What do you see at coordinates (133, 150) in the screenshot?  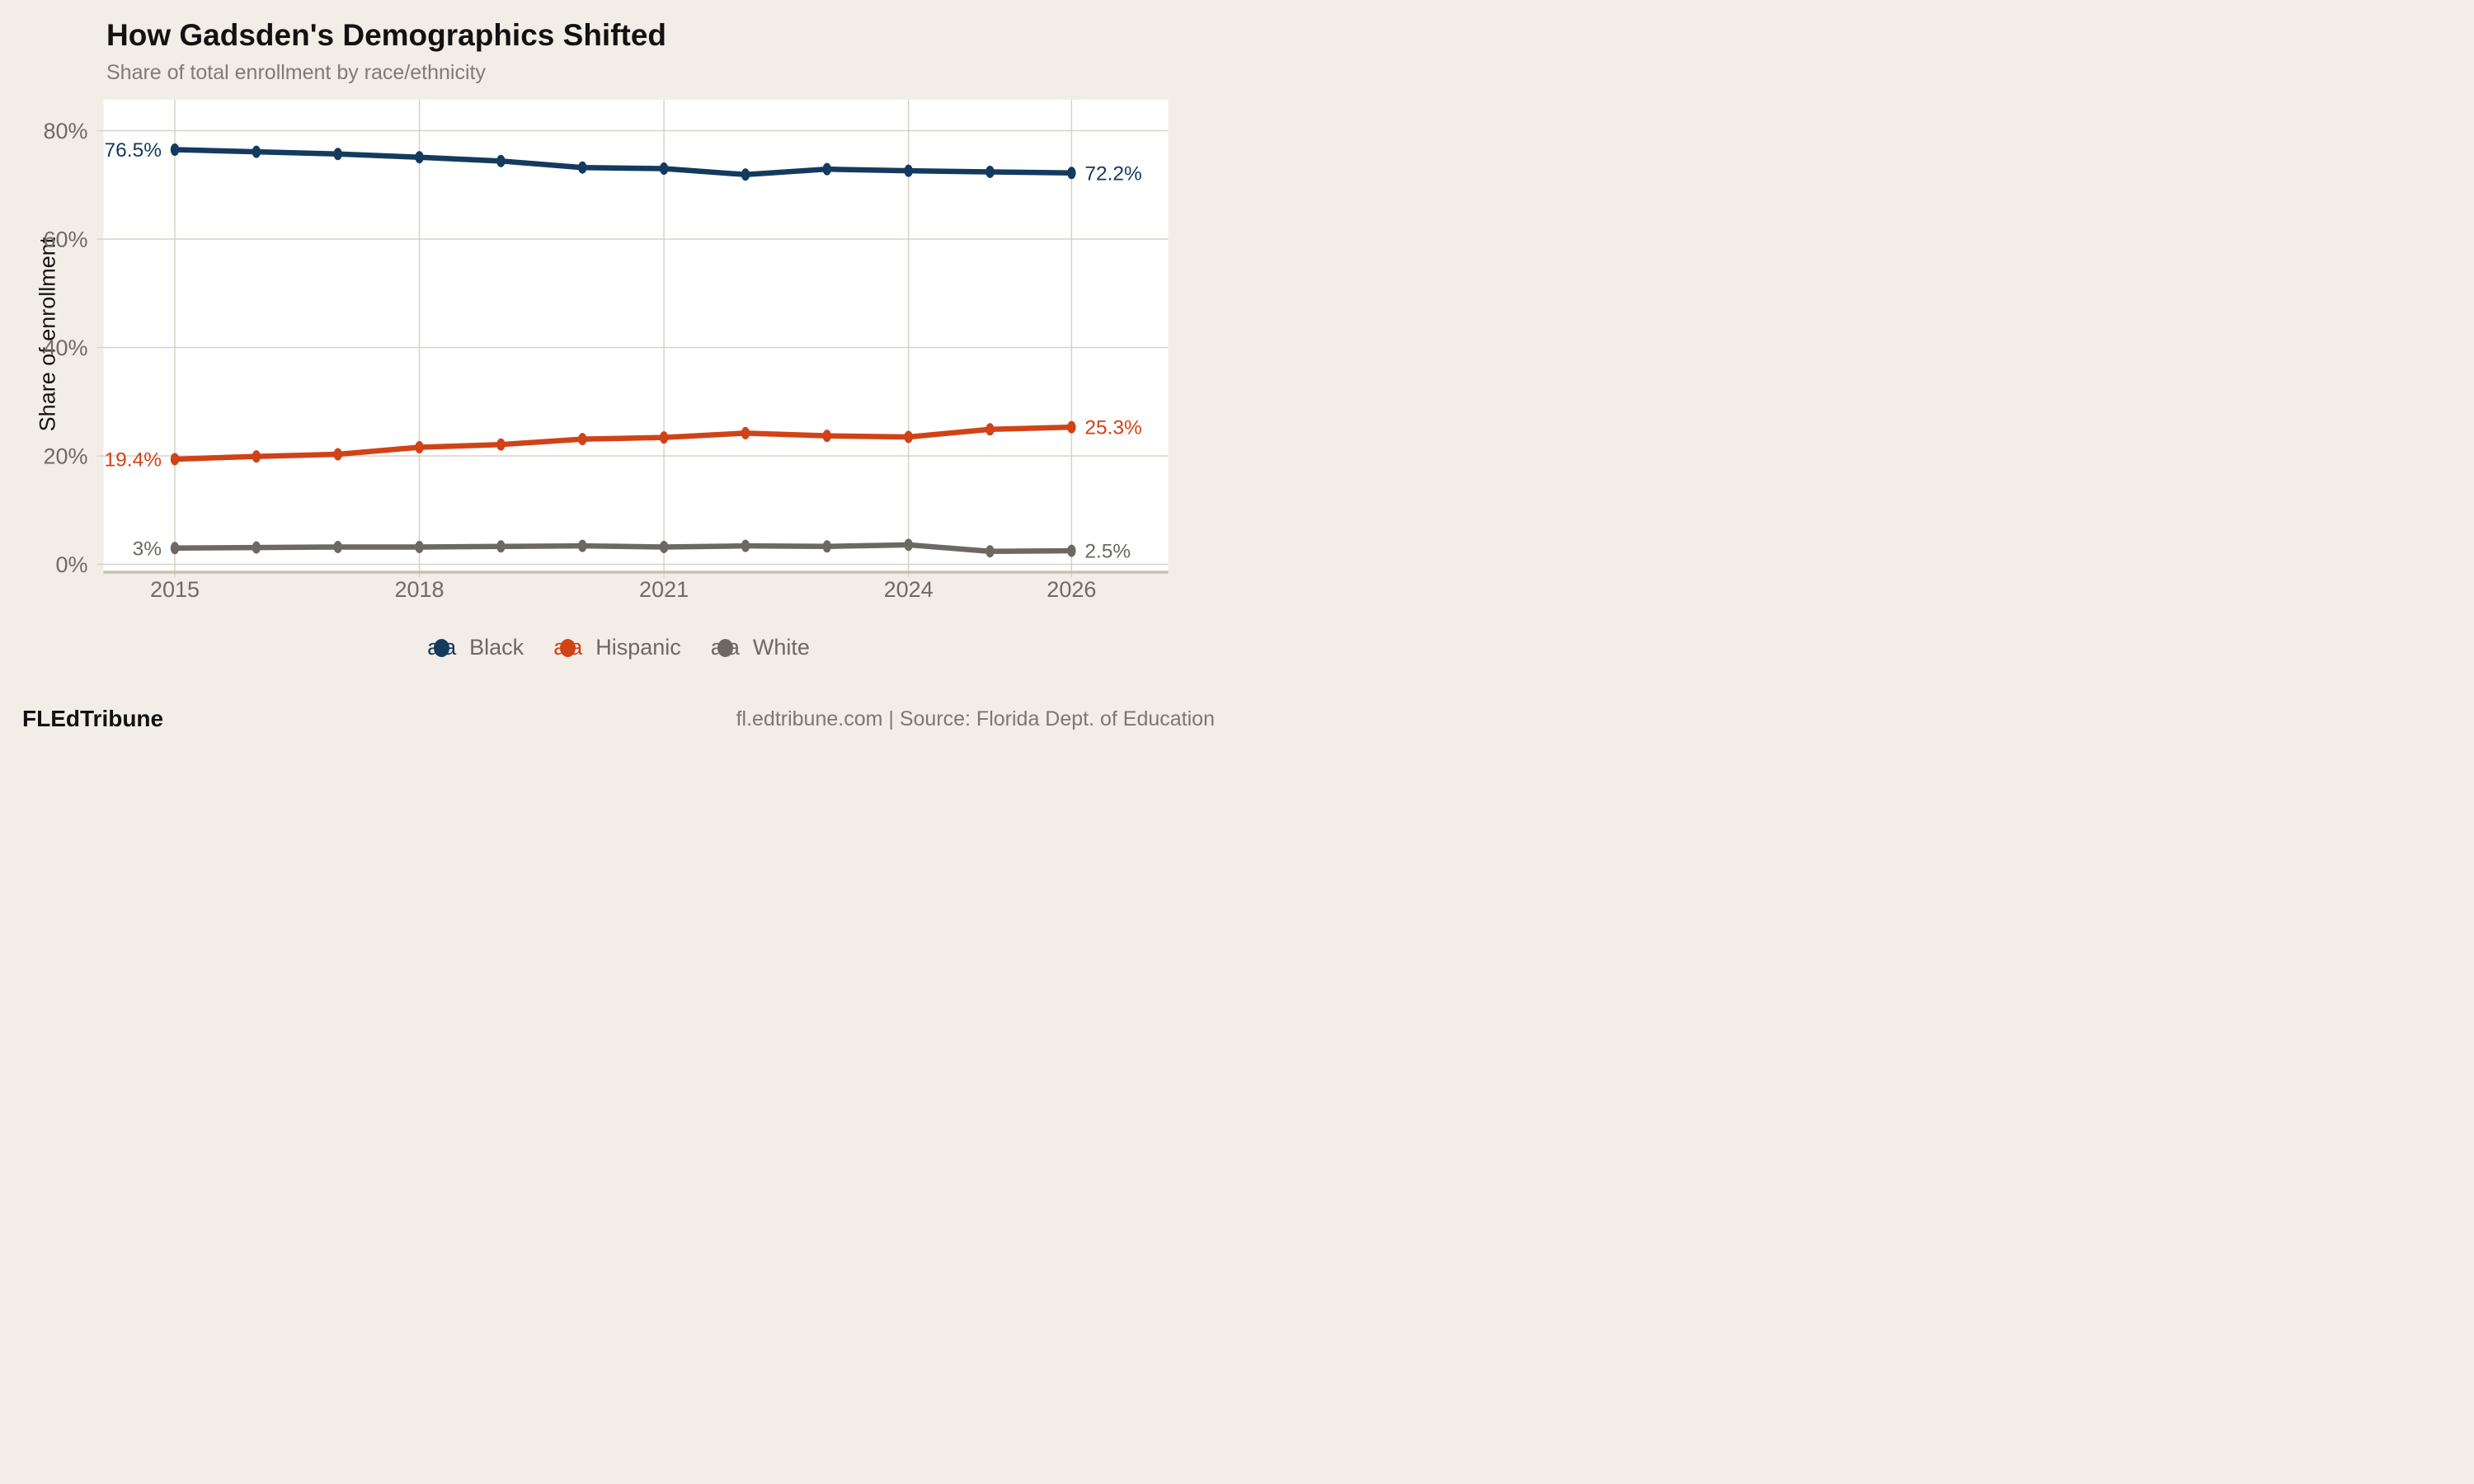 I see `first-value-label-black: 76.5%` at bounding box center [133, 150].